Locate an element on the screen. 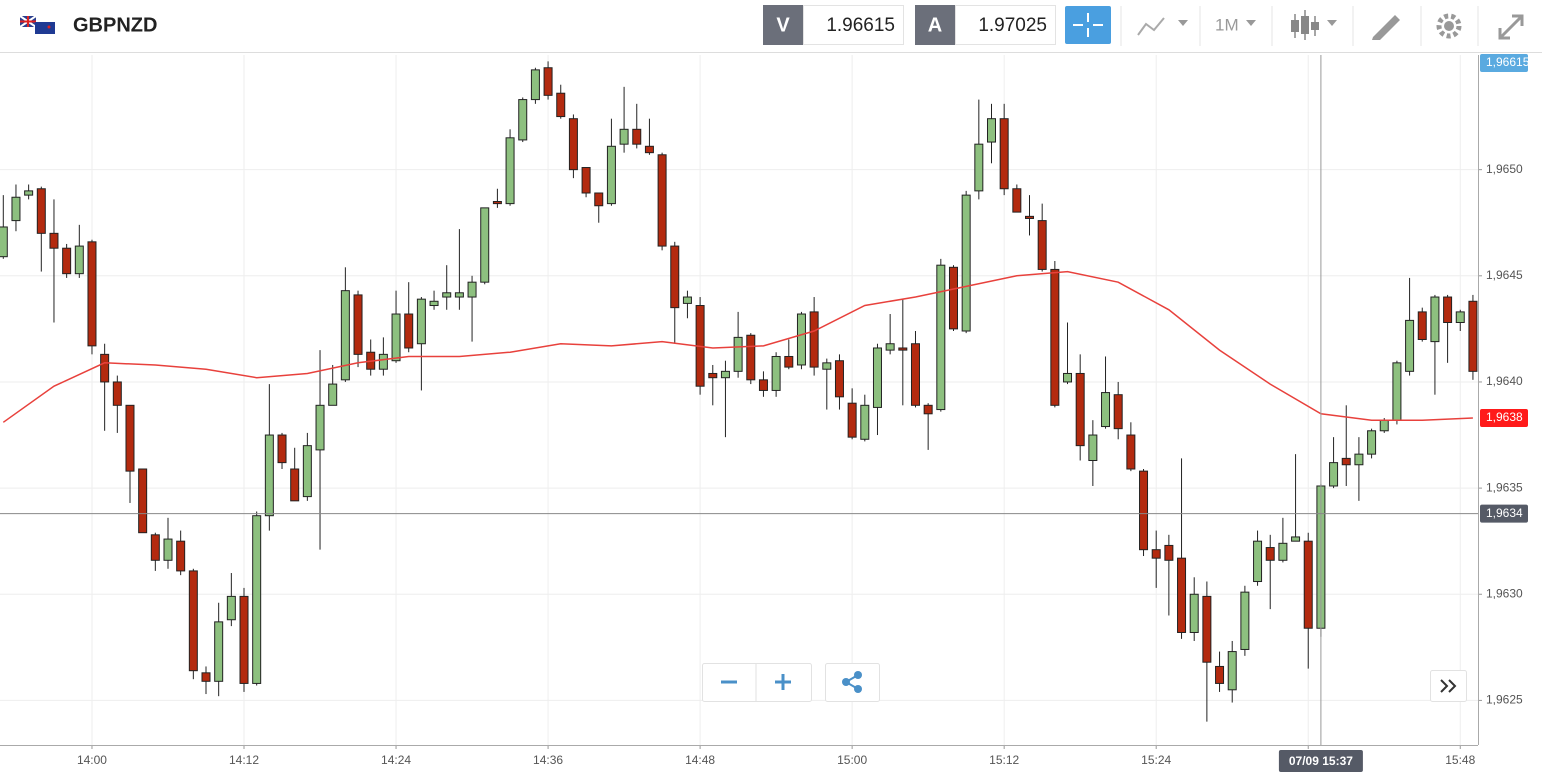  crosshair-y-label-box is located at coordinates (1504, 513).